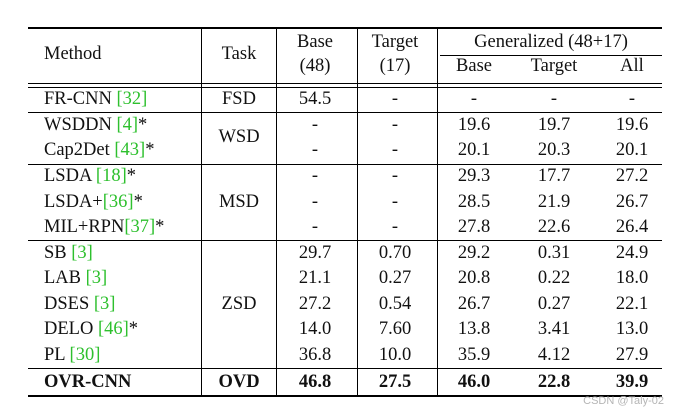 The height and width of the screenshot is (413, 680). What do you see at coordinates (118, 202) in the screenshot?
I see `citation-link: [36]` at bounding box center [118, 202].